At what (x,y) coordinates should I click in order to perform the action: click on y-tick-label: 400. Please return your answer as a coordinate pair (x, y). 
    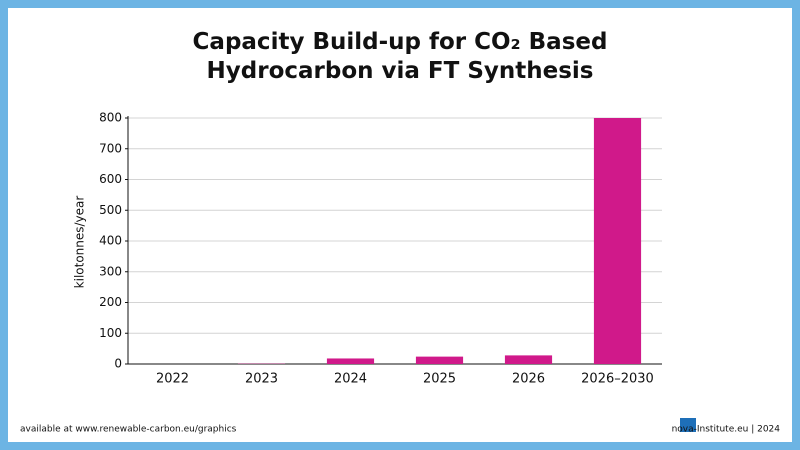
    Looking at the image, I should click on (110, 241).